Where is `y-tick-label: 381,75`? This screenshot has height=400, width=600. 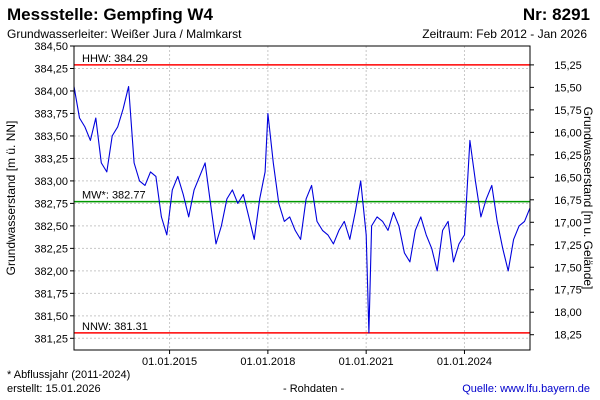 y-tick-label: 381,75 is located at coordinates (51, 294).